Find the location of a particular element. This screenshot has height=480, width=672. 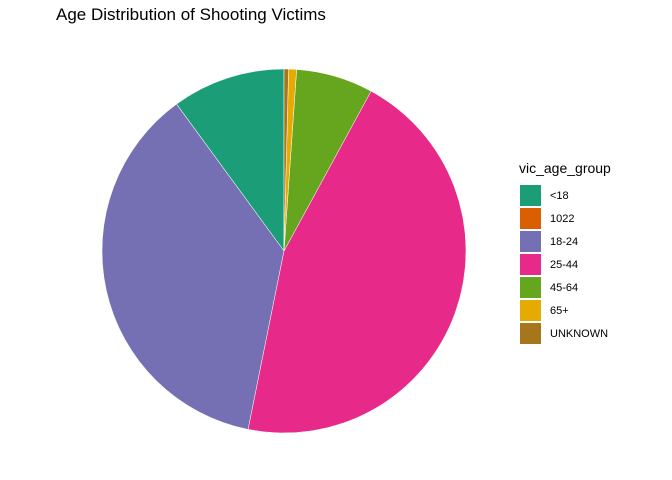

legend-item: 18-24 is located at coordinates (565, 241).